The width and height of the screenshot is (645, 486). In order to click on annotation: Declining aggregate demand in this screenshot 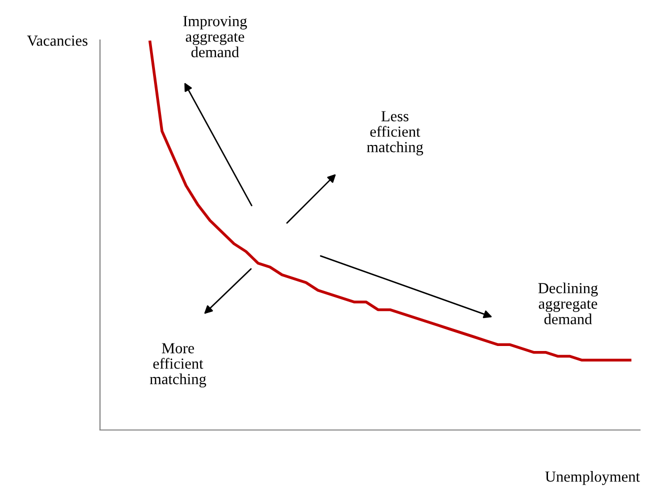, I will do `click(568, 303)`.